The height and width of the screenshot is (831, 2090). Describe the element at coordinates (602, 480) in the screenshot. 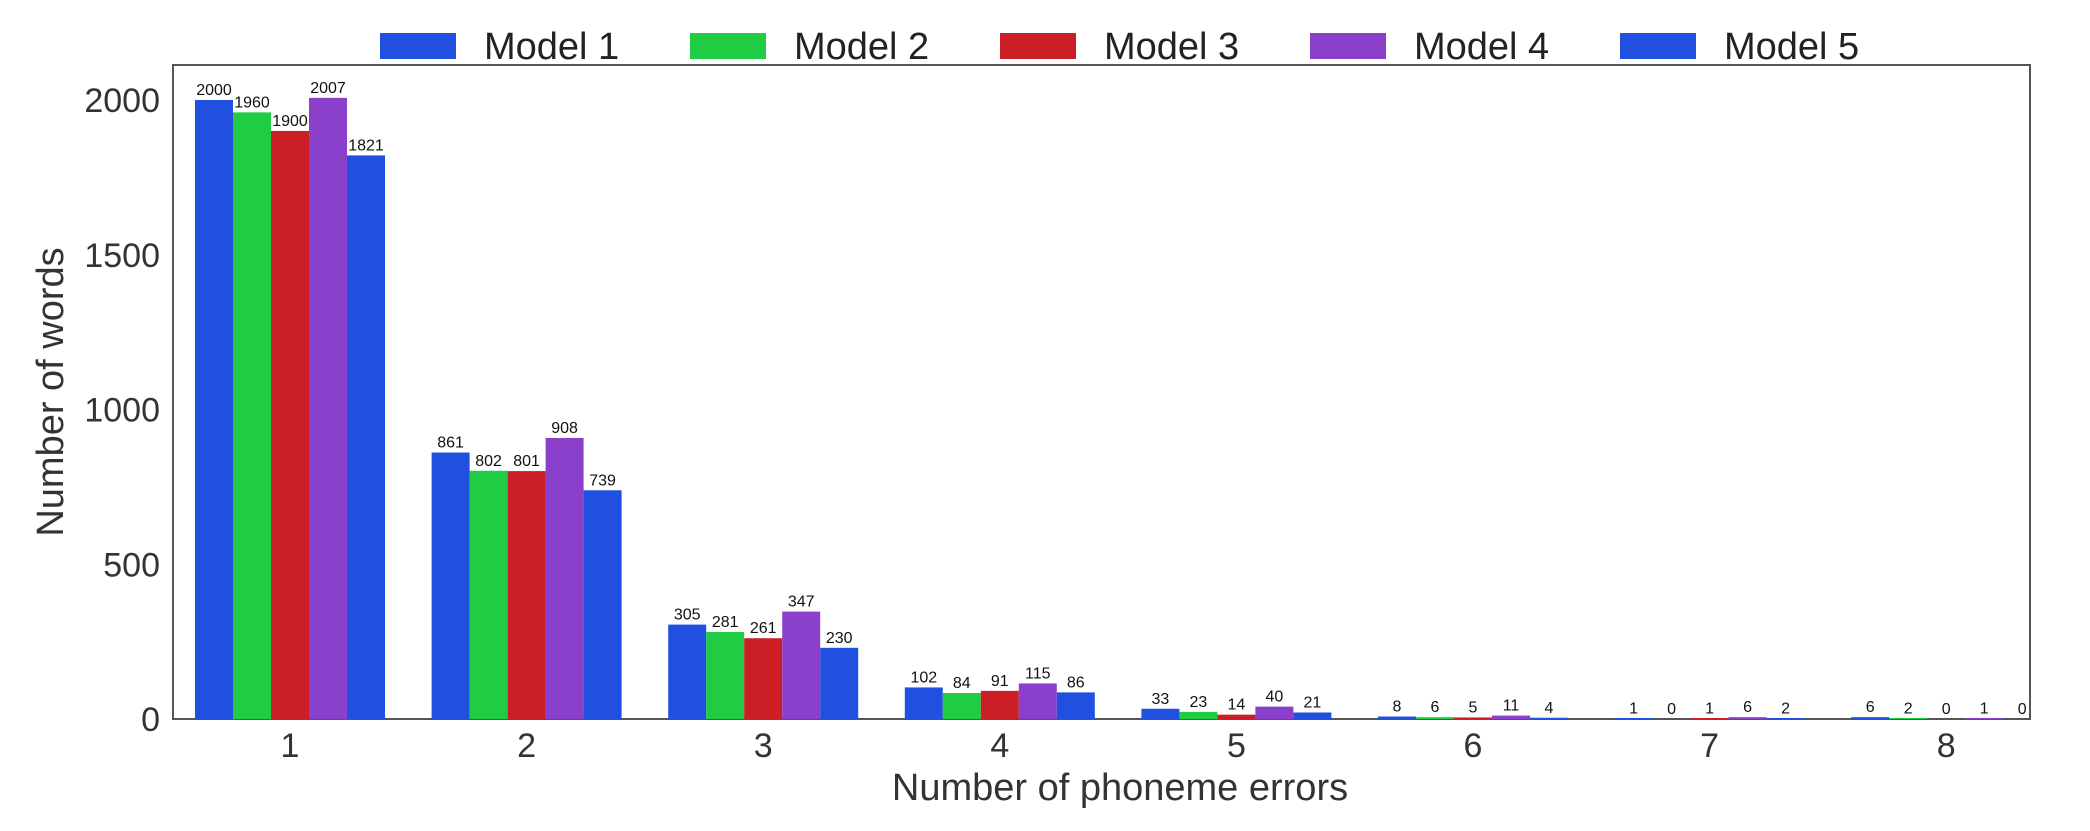

I see `data-label-model-5-2: 739` at that location.